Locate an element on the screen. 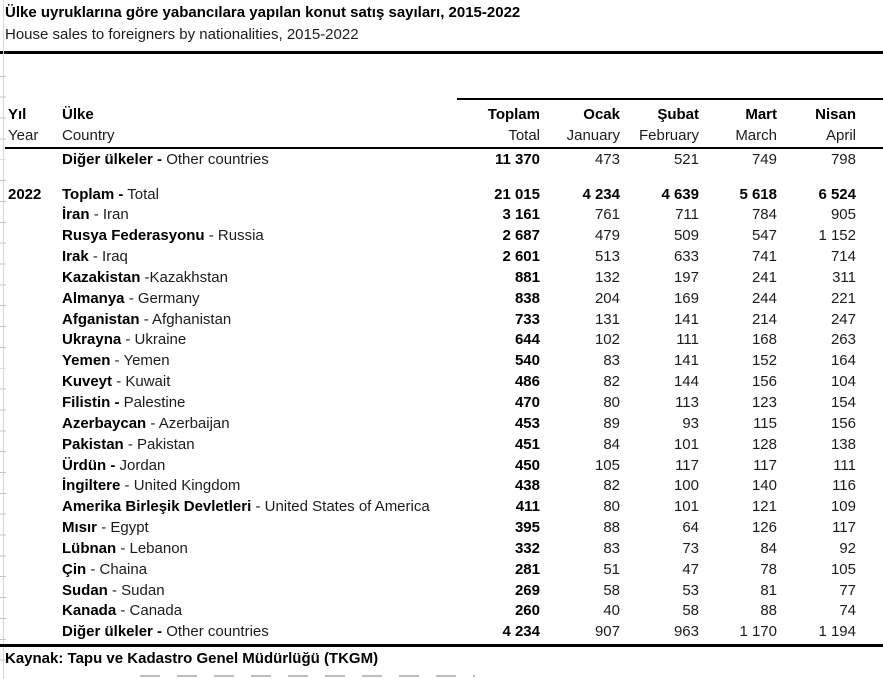 The width and height of the screenshot is (883, 679). table-row: Pakistan - Pakistan 451 84 101 128 138 is located at coordinates (441, 445).